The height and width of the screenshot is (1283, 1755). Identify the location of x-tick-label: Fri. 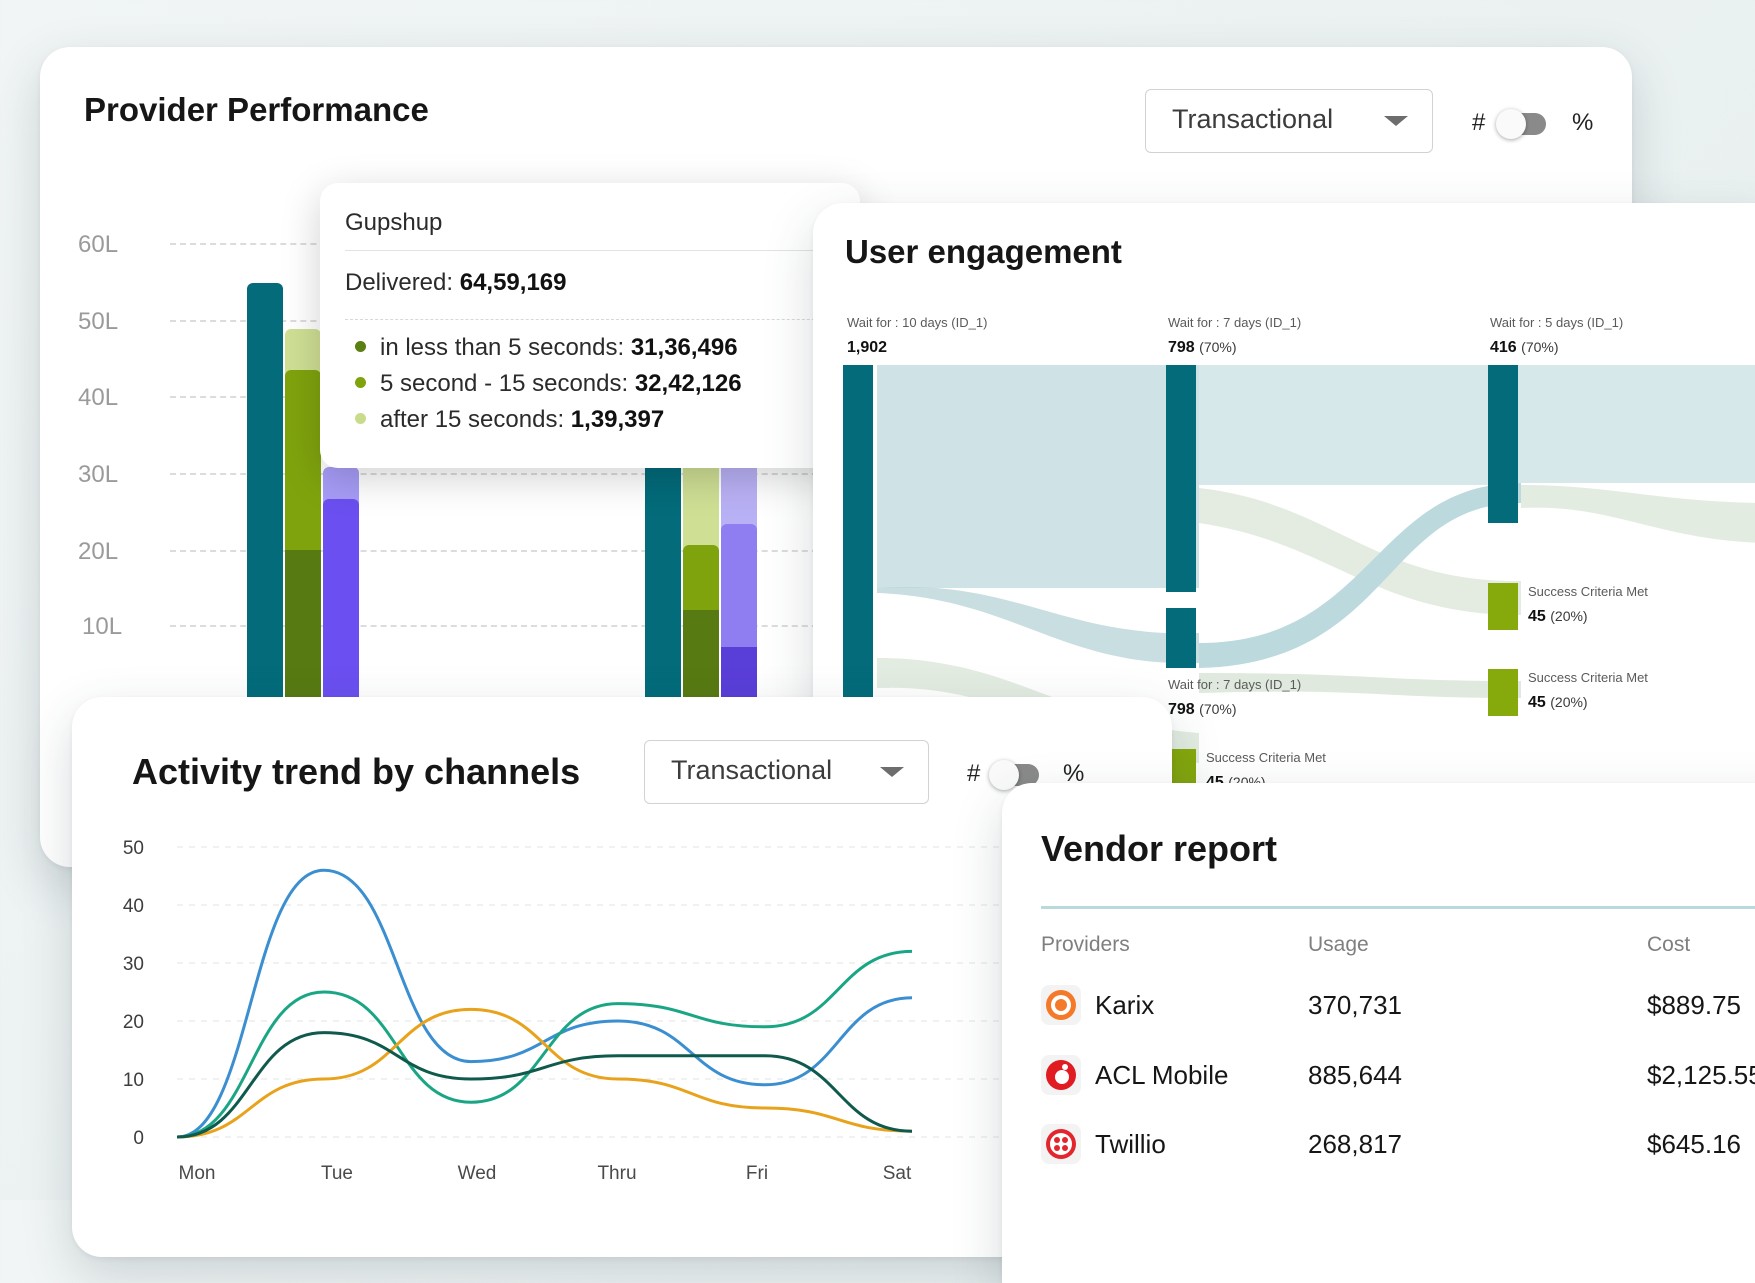
(757, 1173).